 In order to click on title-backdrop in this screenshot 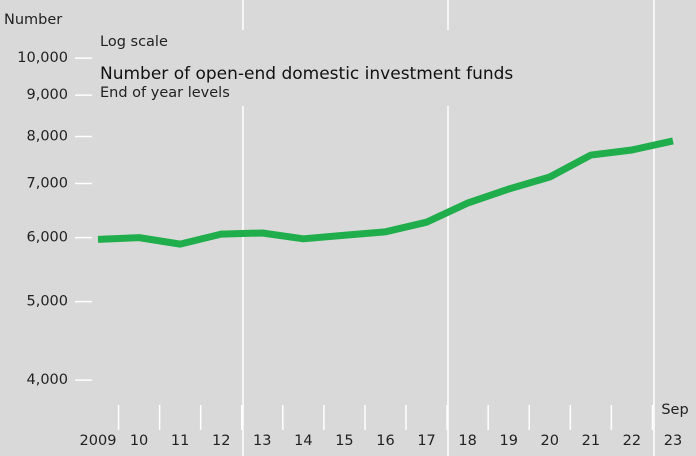, I will do `click(331, 68)`.